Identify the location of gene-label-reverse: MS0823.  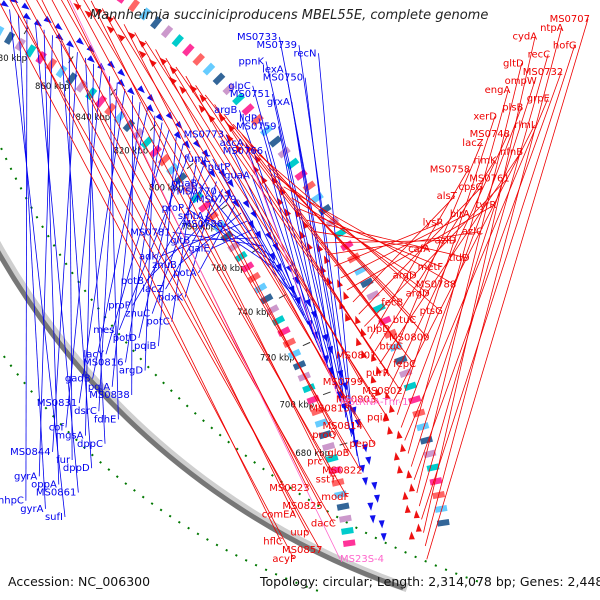
(289, 488).